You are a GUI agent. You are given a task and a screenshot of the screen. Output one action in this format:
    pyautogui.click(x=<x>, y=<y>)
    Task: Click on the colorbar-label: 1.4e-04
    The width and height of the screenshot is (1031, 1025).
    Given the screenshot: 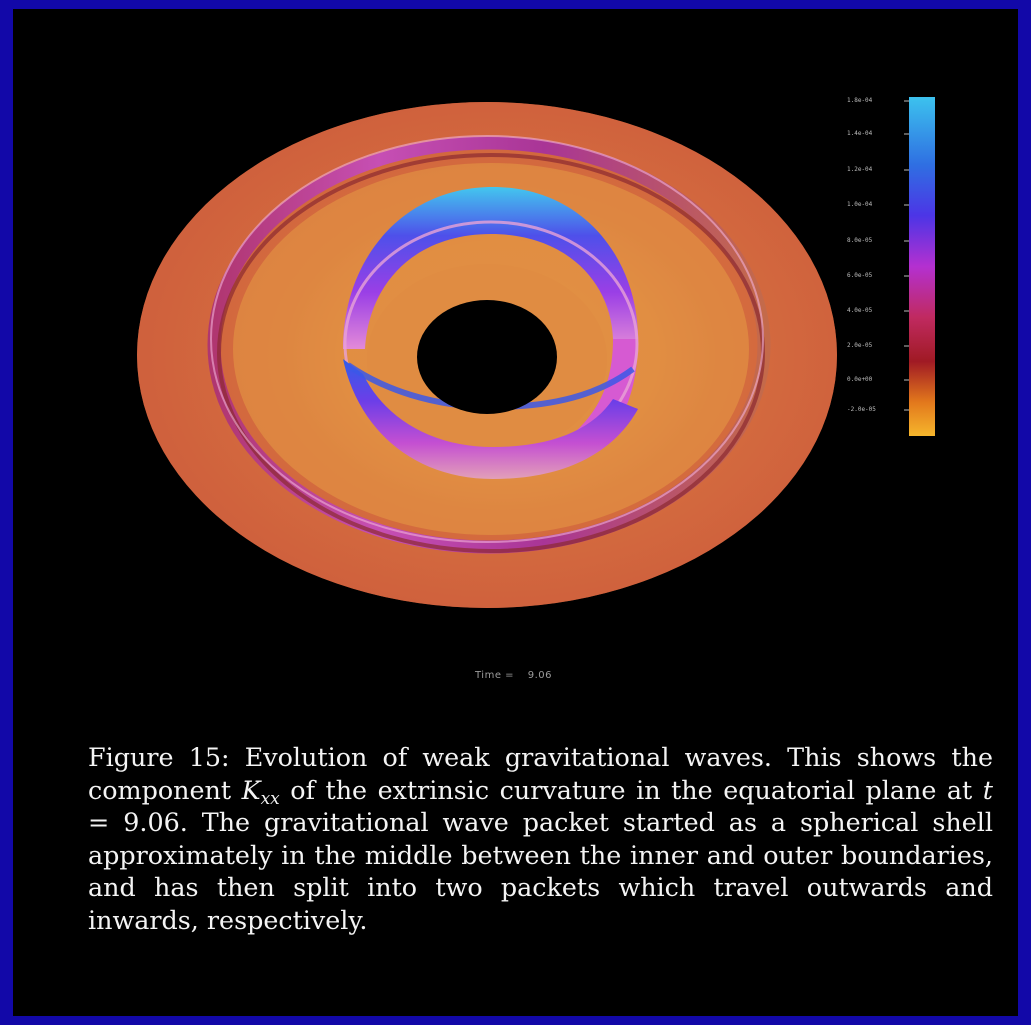 What is the action you would take?
    pyautogui.click(x=860, y=133)
    